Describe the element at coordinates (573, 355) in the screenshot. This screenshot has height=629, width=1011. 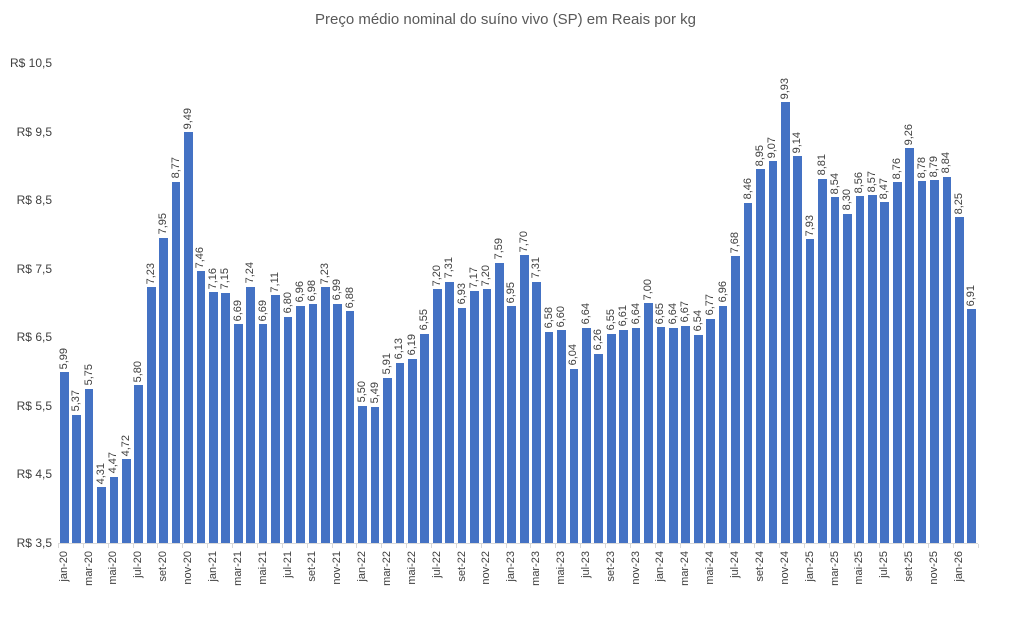
I see `bar-value-label: 6,04` at that location.